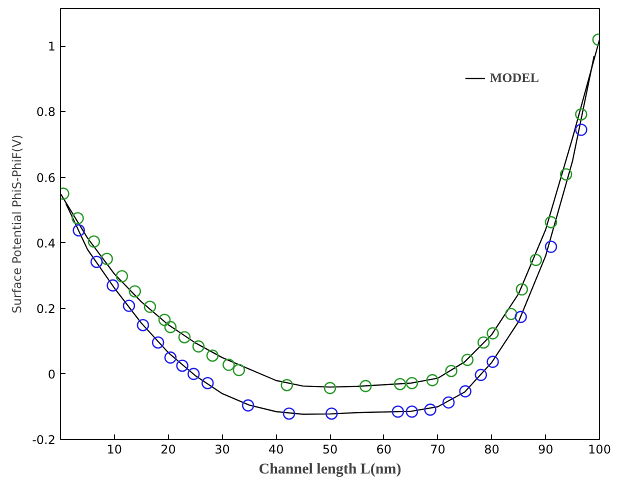  Describe the element at coordinates (330, 449) in the screenshot. I see `x-tick-label: 50` at that location.